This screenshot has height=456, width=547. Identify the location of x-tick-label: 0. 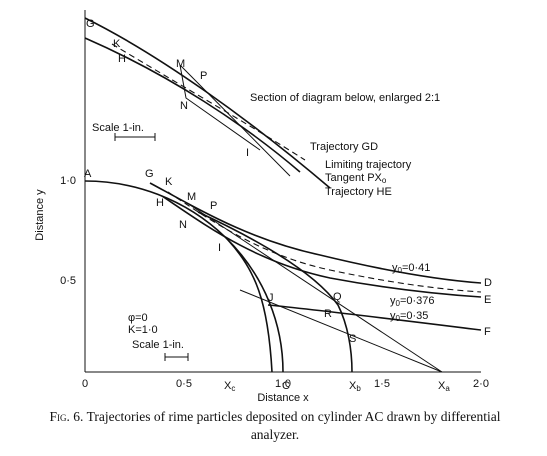
(85, 384).